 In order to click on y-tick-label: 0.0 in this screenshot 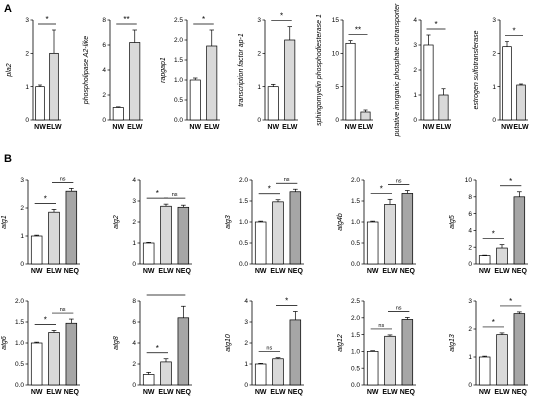, I will do `click(178, 120)`.